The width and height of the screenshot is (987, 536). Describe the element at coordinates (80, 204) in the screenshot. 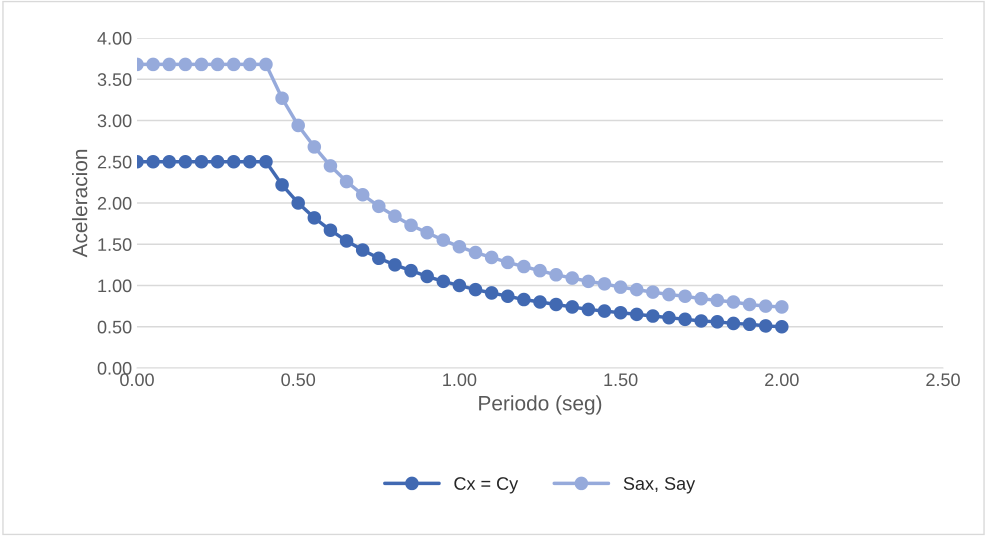

I see `y-axis-title: Aceleracion` at that location.